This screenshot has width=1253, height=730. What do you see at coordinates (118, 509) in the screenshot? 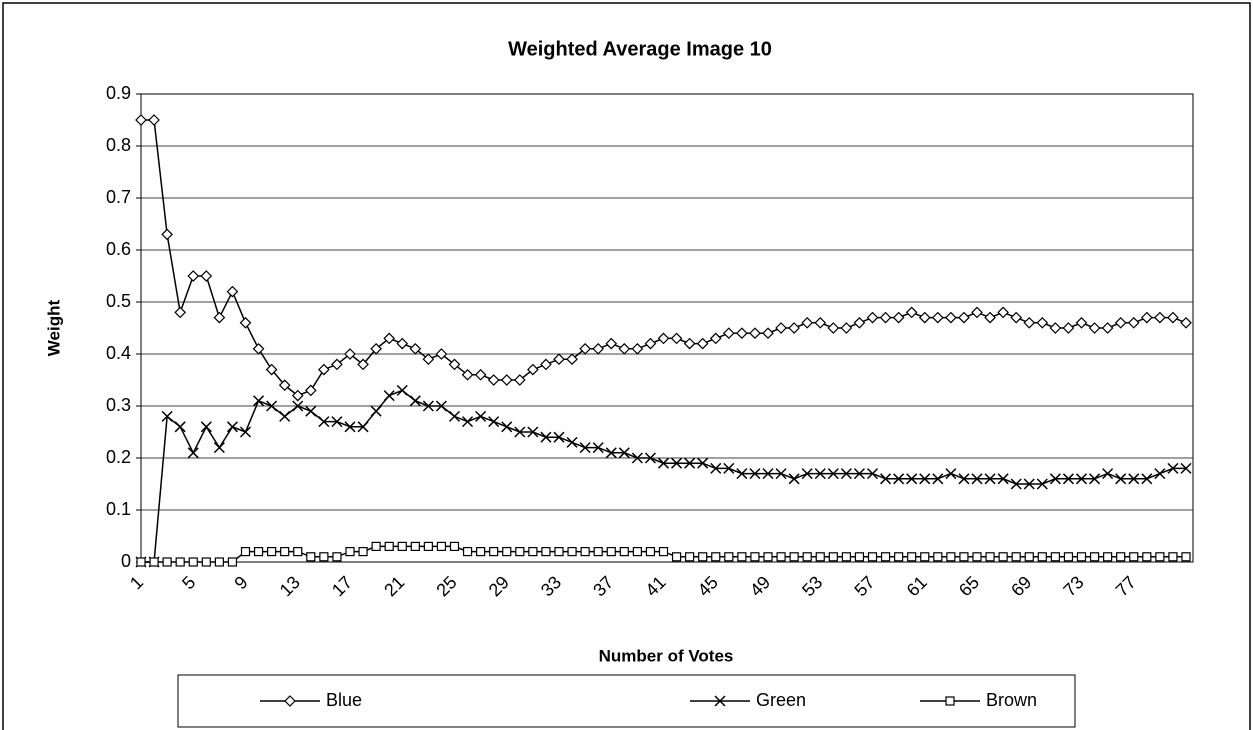
I see `y-tick-label: 0.1` at bounding box center [118, 509].